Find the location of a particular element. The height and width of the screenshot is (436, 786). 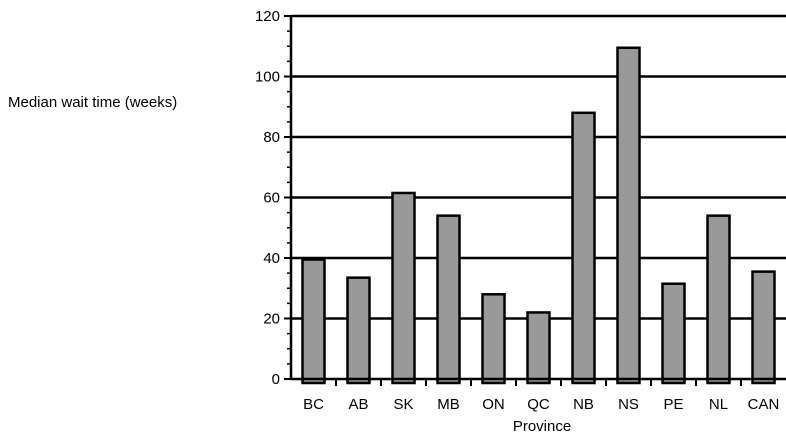

bar-can is located at coordinates (763, 327).